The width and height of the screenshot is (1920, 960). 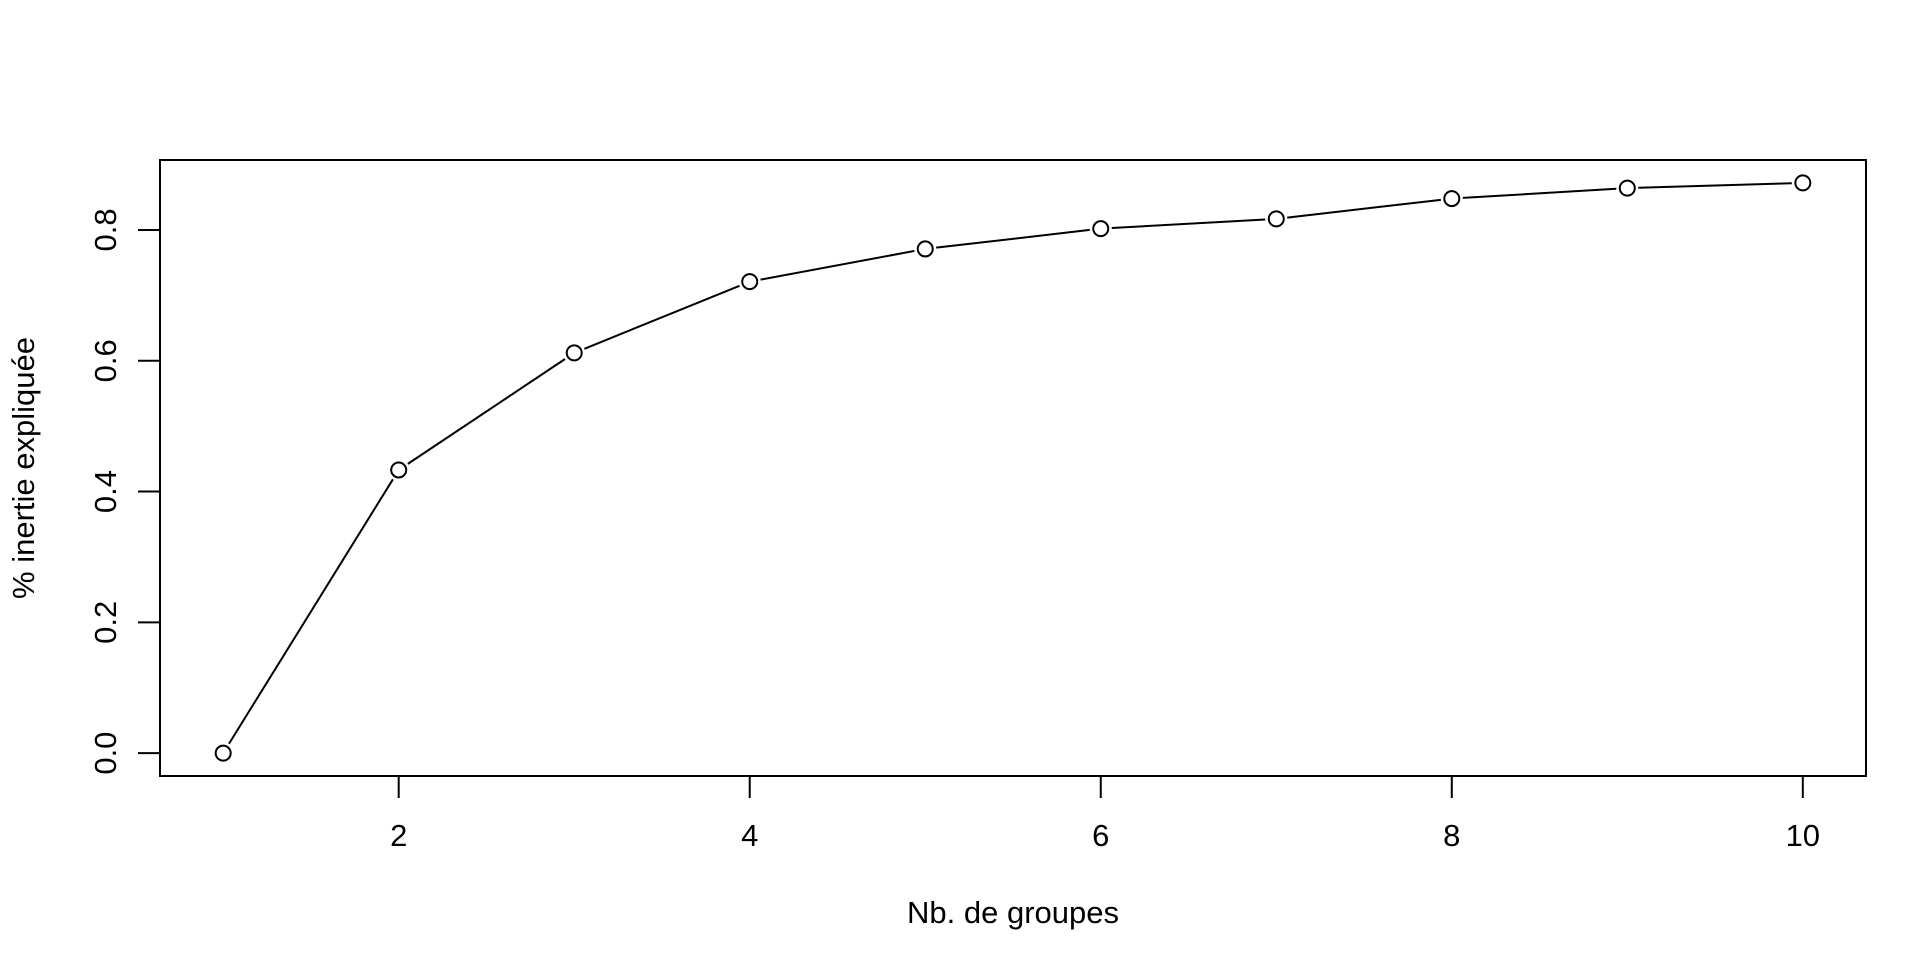 What do you see at coordinates (105, 622) in the screenshot?
I see `y-tick-label: 0.2` at bounding box center [105, 622].